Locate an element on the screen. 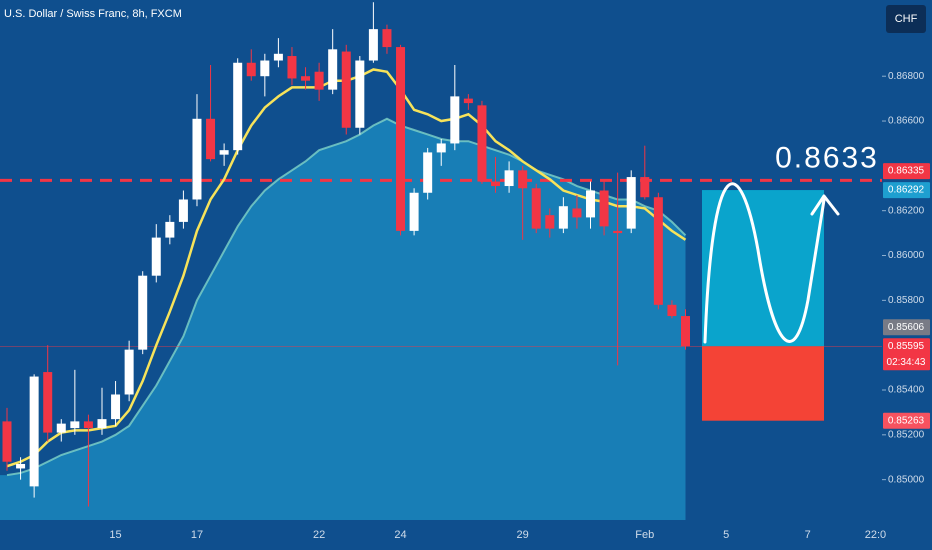  currency-button is located at coordinates (906, 19).